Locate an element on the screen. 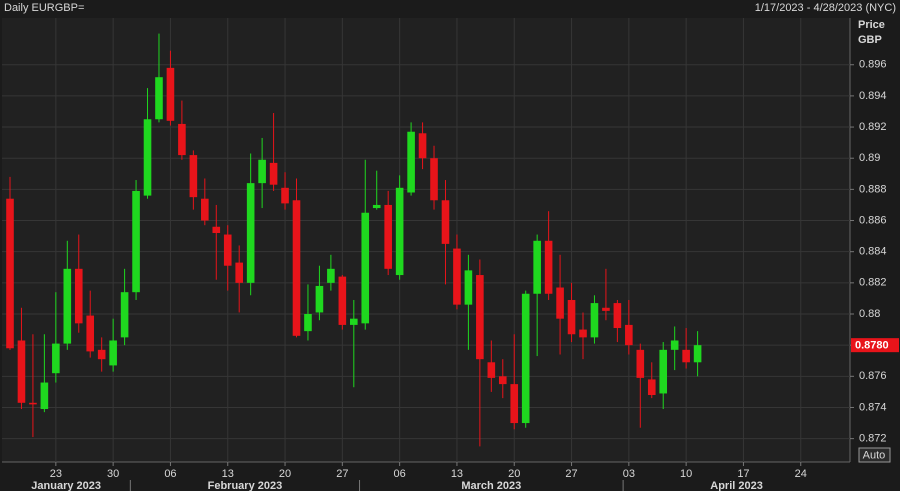  auto-button-label: Auto is located at coordinates (874, 455).